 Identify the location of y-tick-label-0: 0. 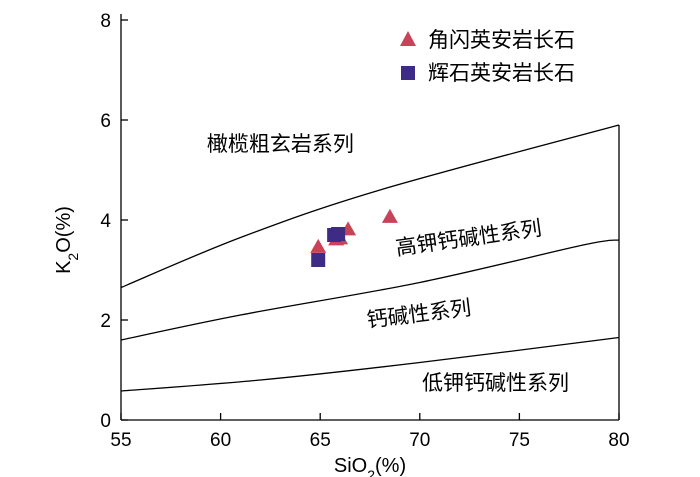
(105, 421).